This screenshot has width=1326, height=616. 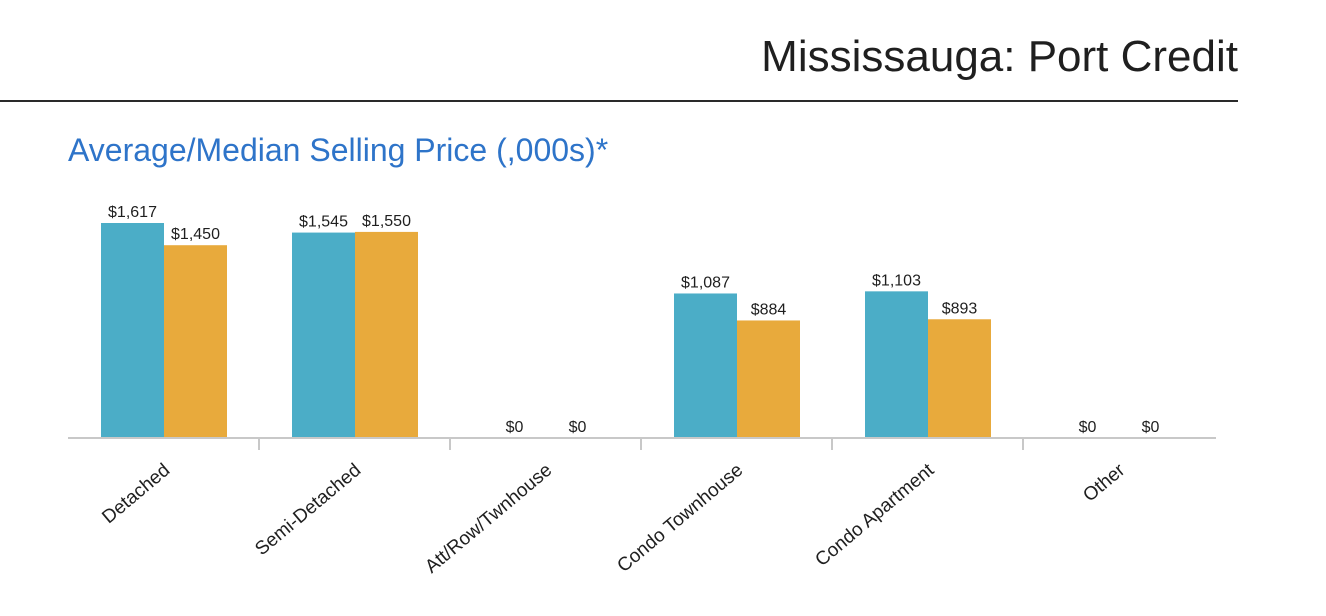 What do you see at coordinates (323, 222) in the screenshot?
I see `data-label: $1,545` at bounding box center [323, 222].